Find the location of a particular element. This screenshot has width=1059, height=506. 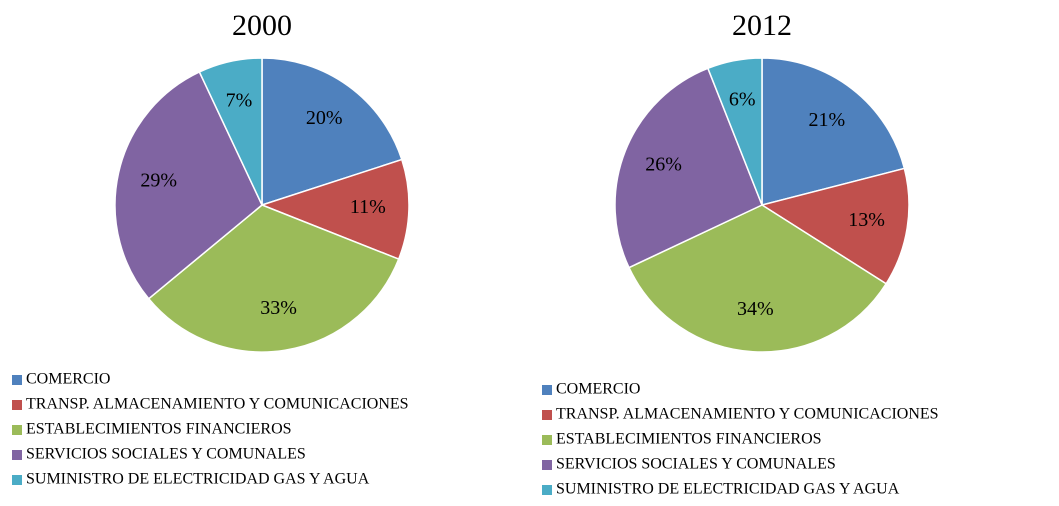

chart-title: 2000 is located at coordinates (262, 25).